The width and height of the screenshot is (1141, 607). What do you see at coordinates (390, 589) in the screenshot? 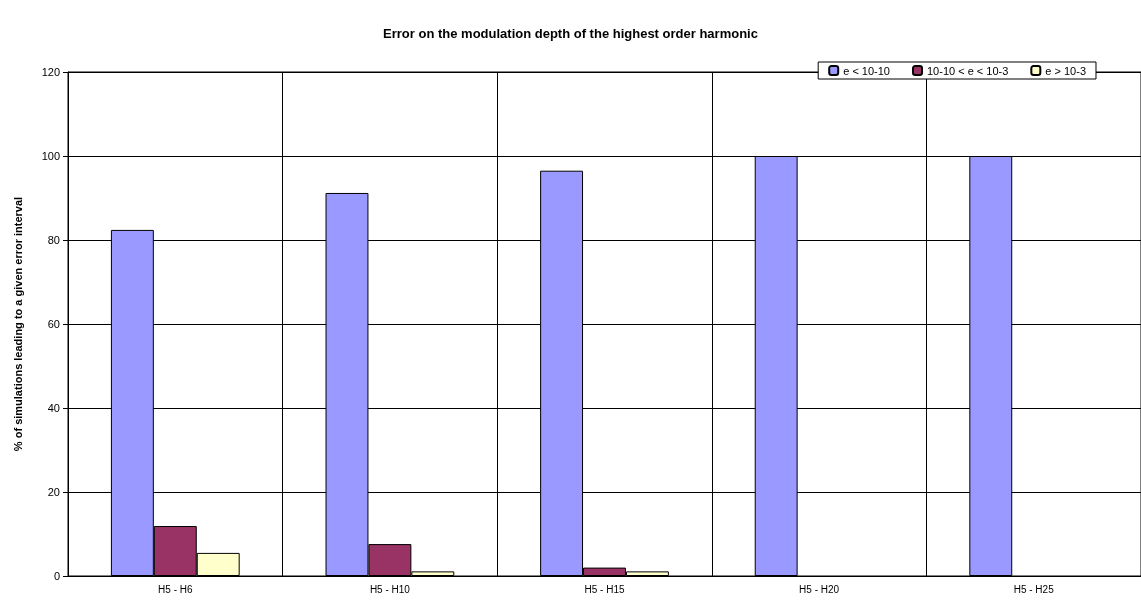
I see `x-tick-label: H5 - H10` at bounding box center [390, 589].